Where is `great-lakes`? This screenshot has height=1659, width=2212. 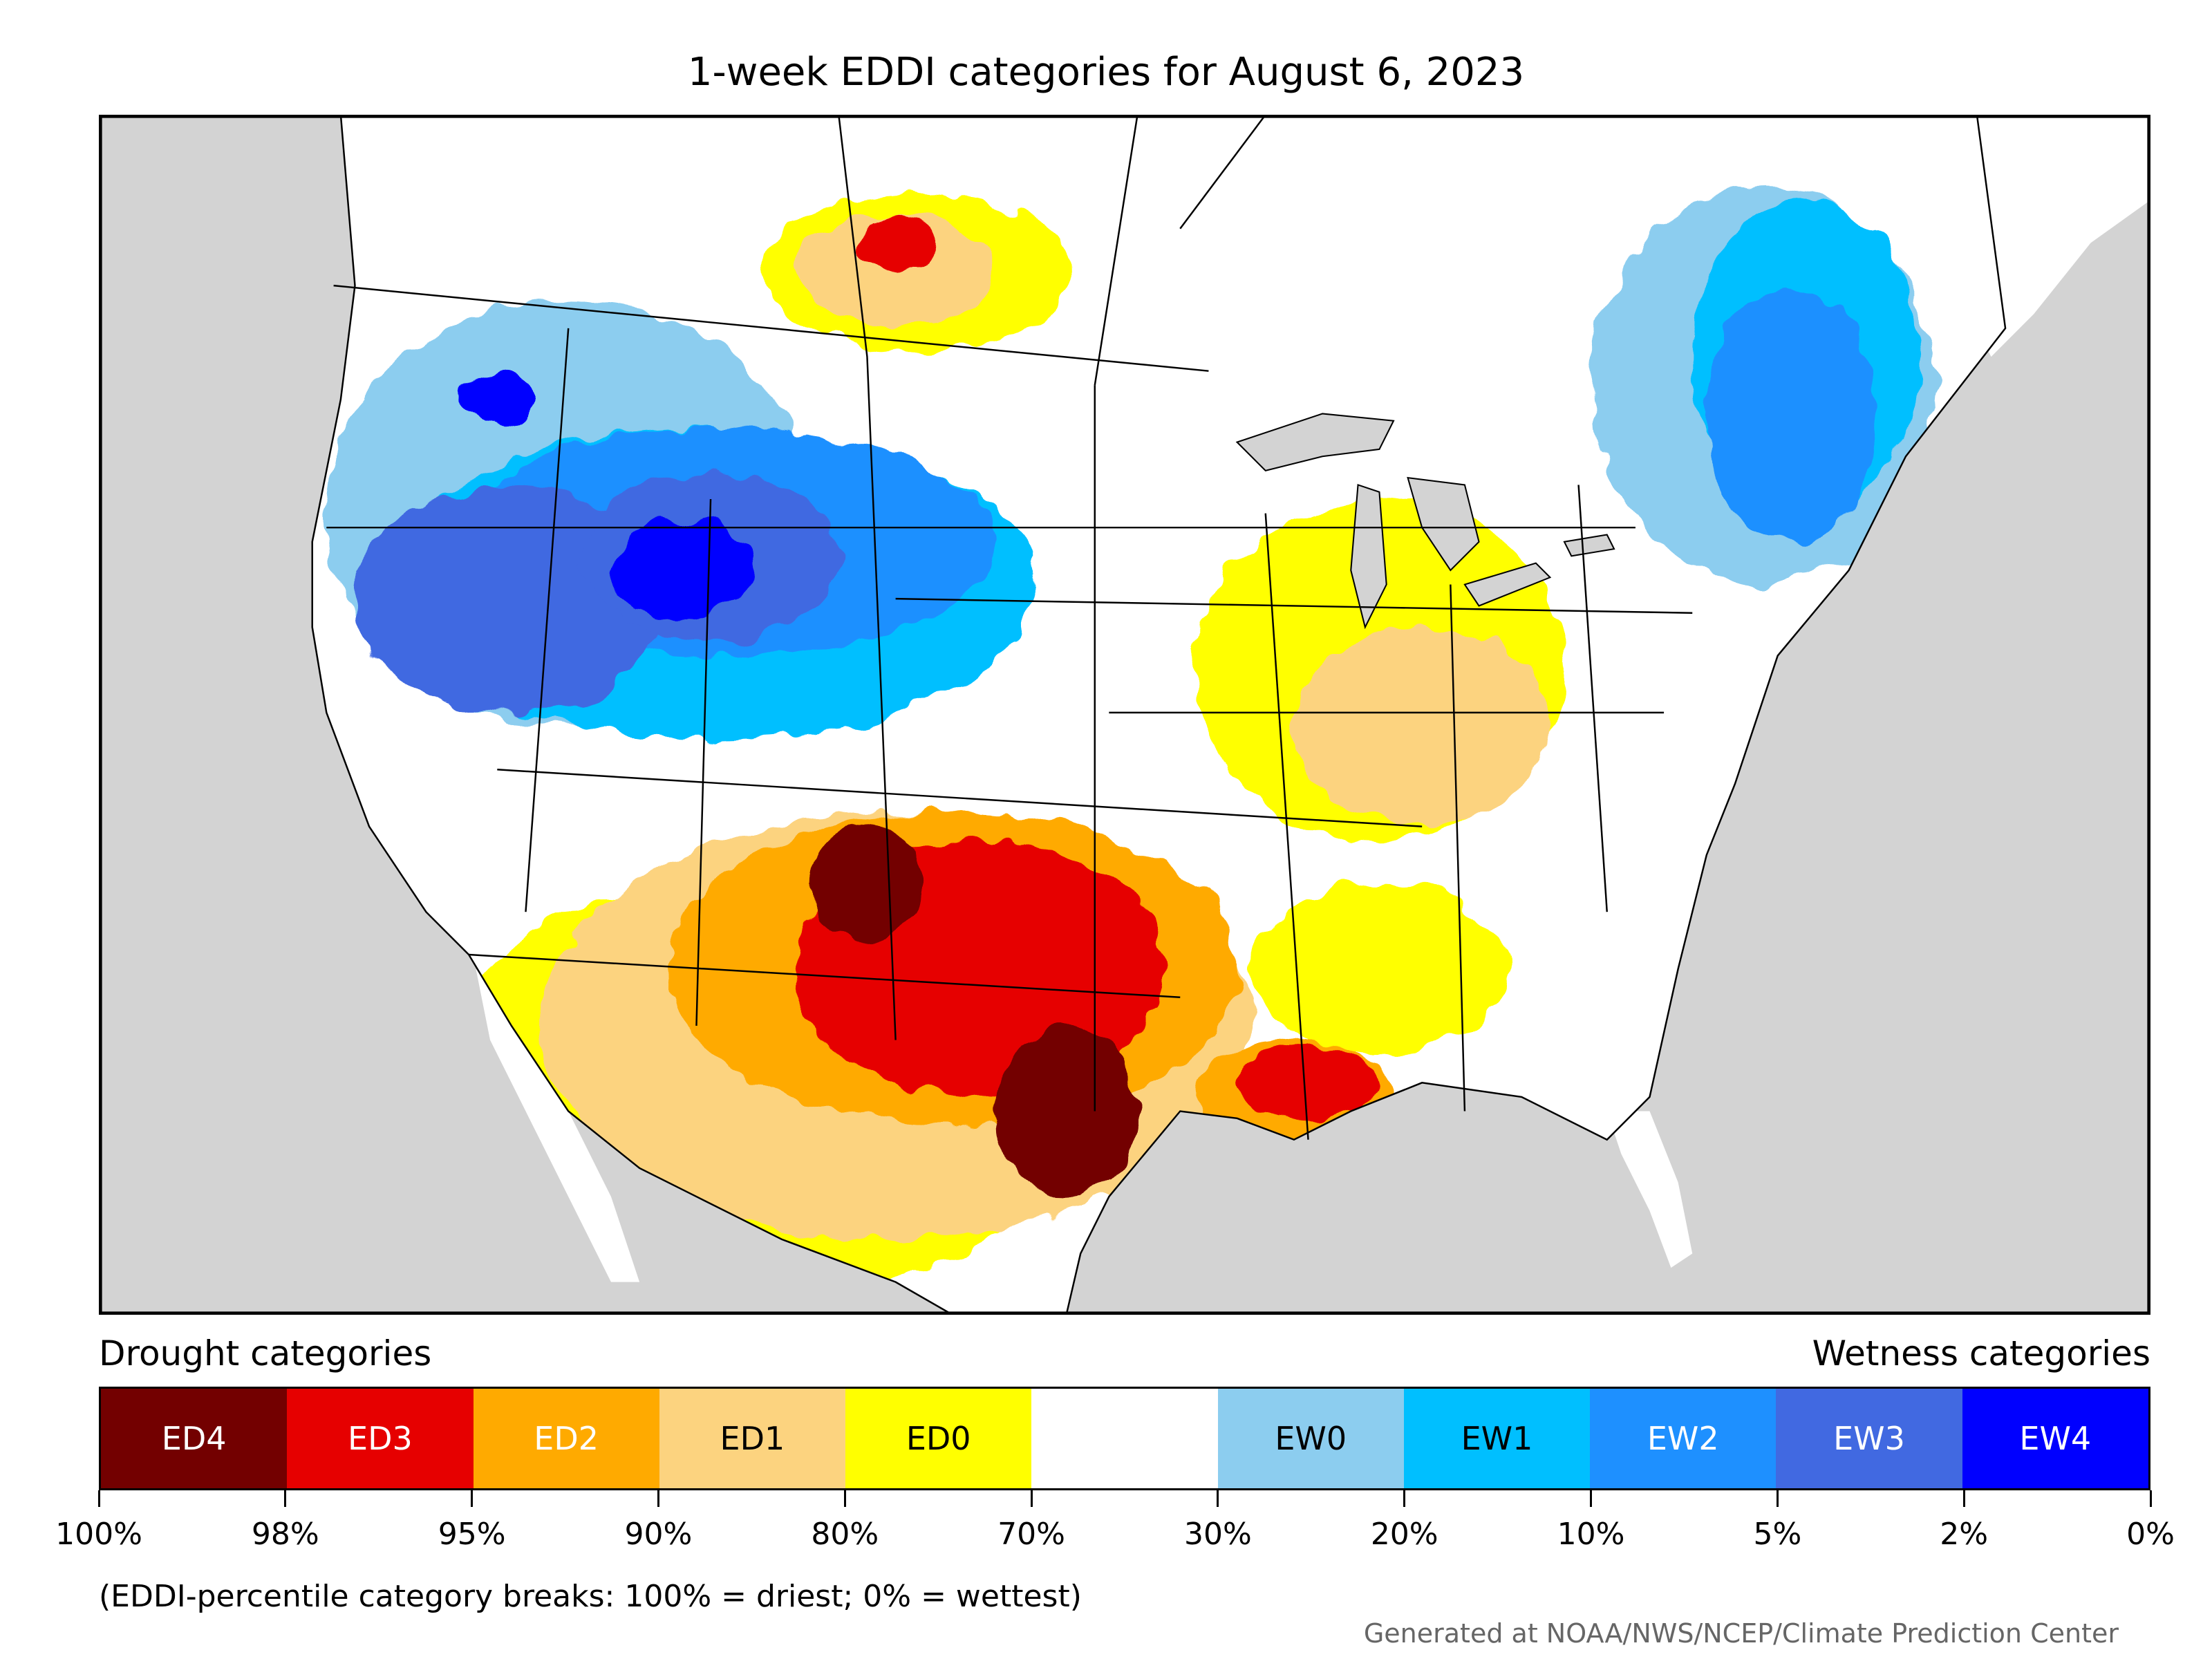 great-lakes is located at coordinates (1425, 521).